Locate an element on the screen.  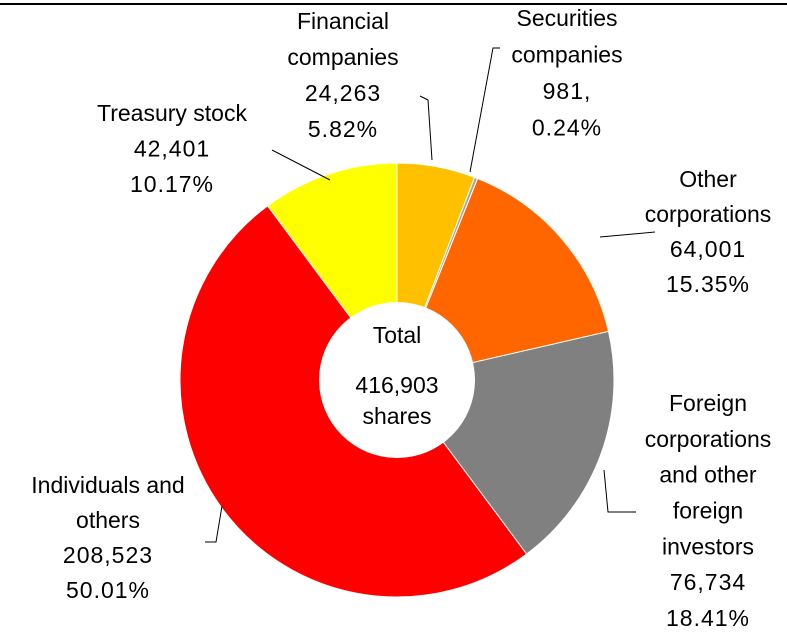
slice-label: Financial is located at coordinates (343, 21).